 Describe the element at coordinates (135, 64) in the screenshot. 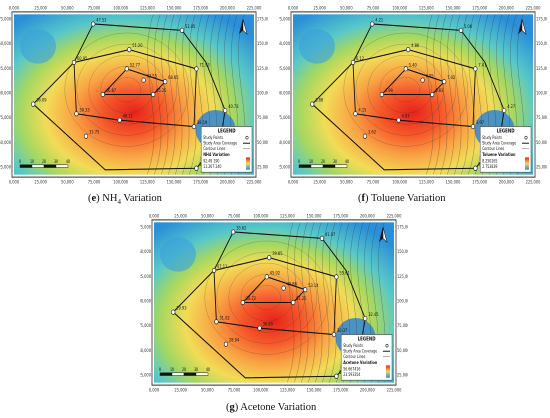

I see `point-value-label: 52.77` at that location.